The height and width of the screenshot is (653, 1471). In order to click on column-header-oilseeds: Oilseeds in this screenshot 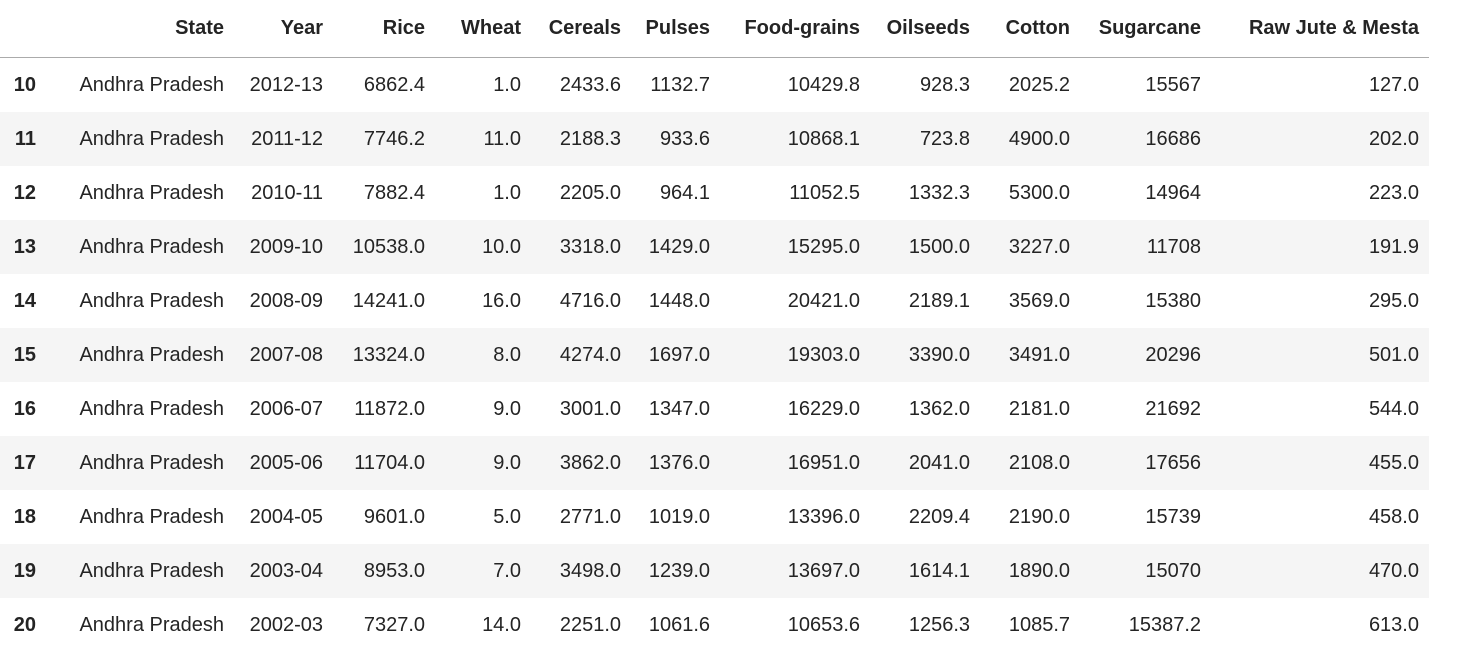, I will do `click(925, 29)`.